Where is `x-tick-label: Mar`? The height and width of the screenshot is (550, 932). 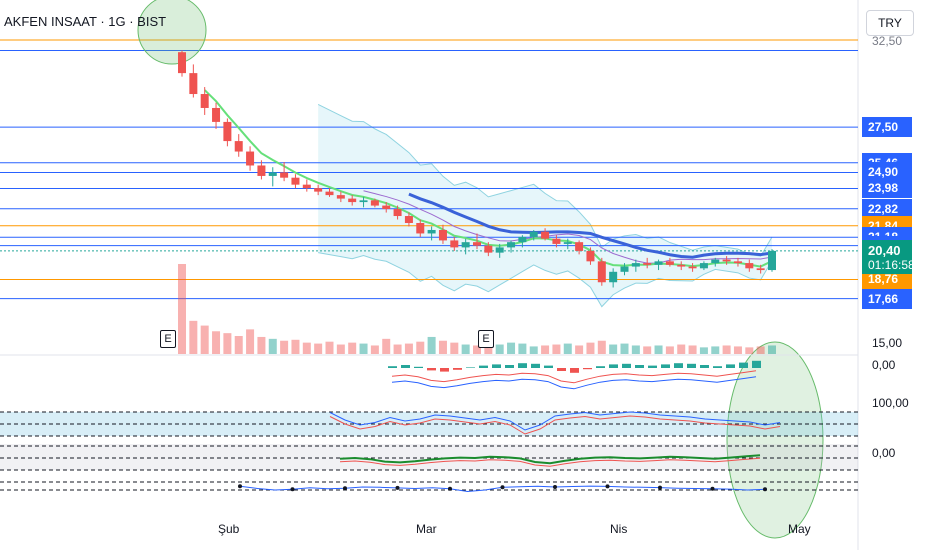 x-tick-label: Mar is located at coordinates (426, 529).